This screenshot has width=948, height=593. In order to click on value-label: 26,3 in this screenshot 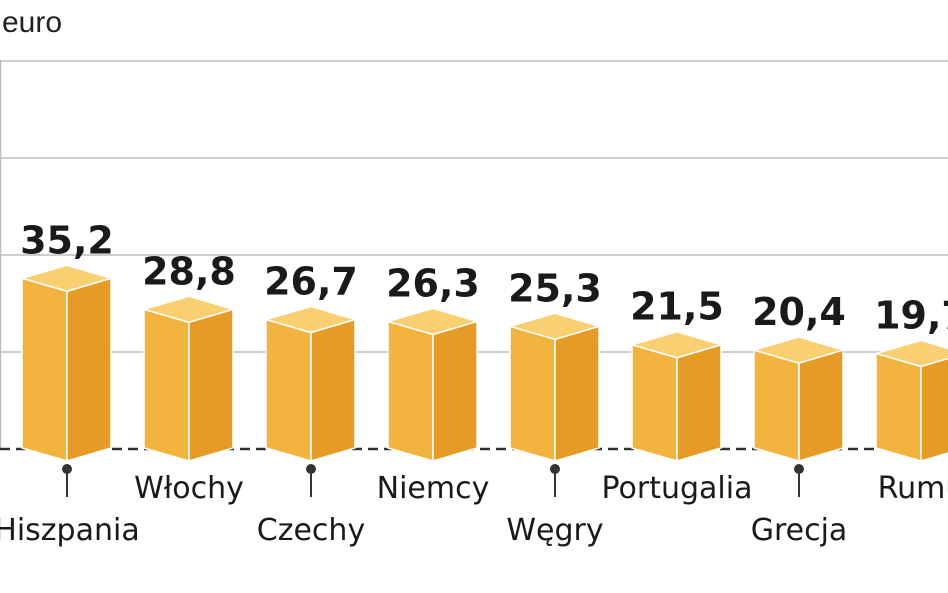, I will do `click(433, 283)`.